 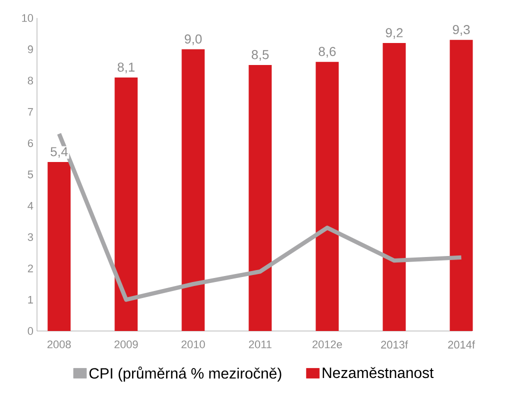 What do you see at coordinates (30, 143) in the screenshot?
I see `y-tick-label: 6` at bounding box center [30, 143].